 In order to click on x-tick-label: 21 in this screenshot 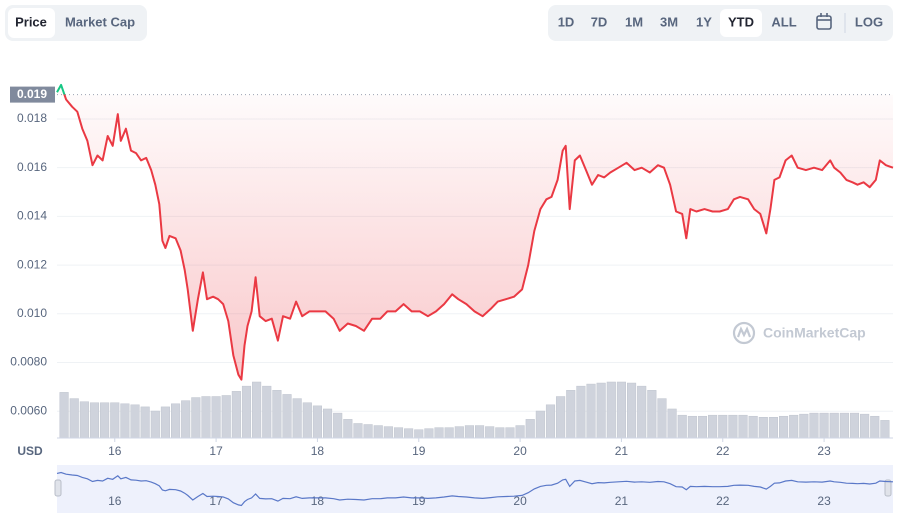, I will do `click(622, 451)`.